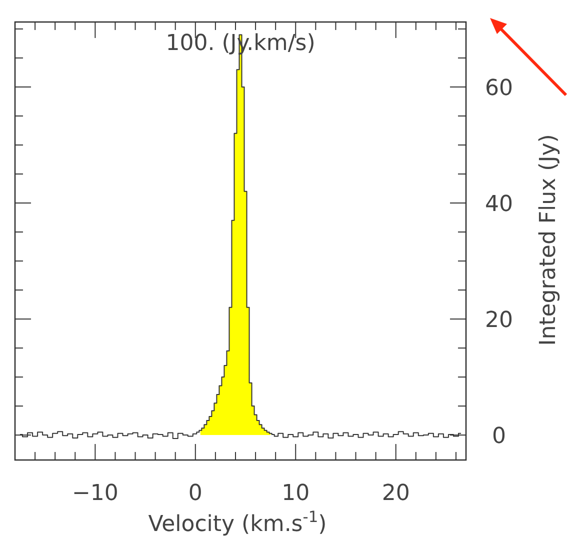  I want to click on x-tick-label: 0, so click(195, 493).